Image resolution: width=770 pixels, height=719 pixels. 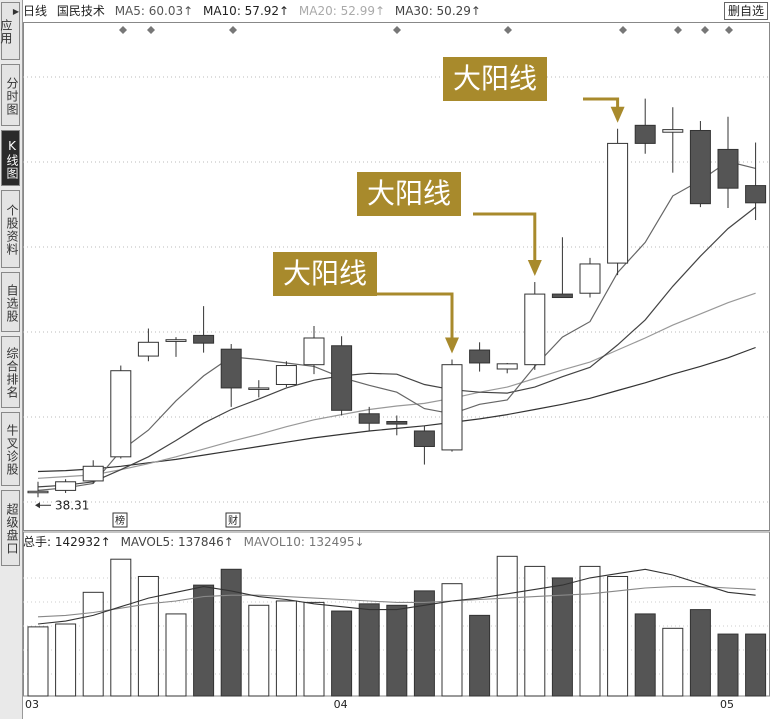 What do you see at coordinates (342, 11) in the screenshot?
I see `ma20-value: MA20: 52.99↑` at bounding box center [342, 11].